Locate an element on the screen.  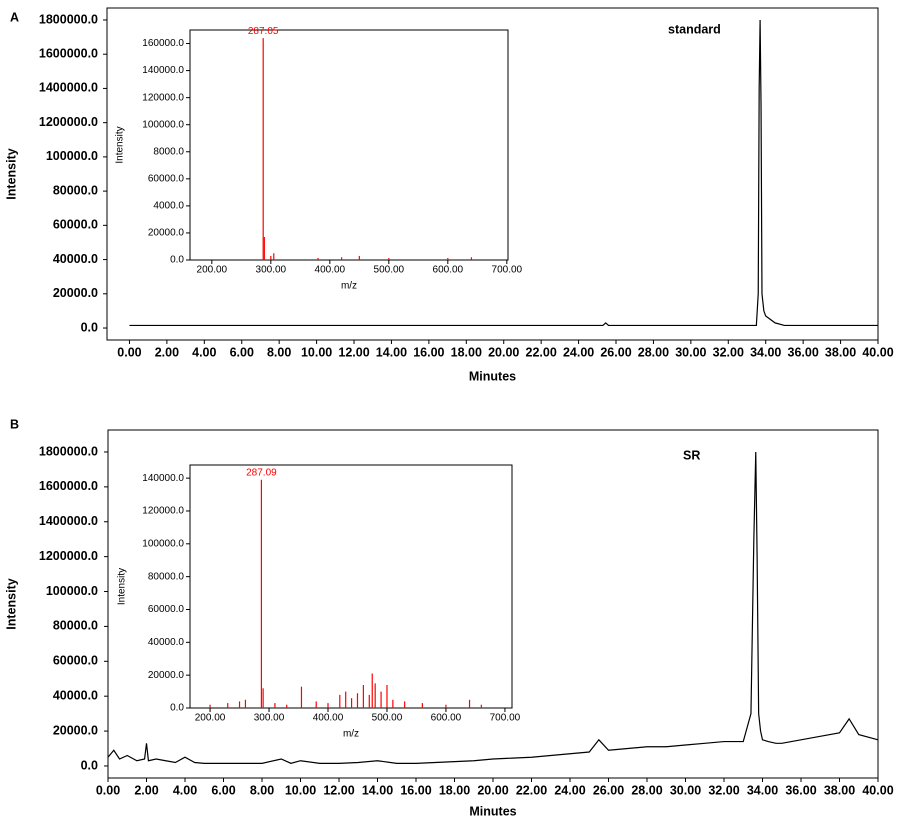
y-tick-label: 1200000.0 is located at coordinates (68, 556).